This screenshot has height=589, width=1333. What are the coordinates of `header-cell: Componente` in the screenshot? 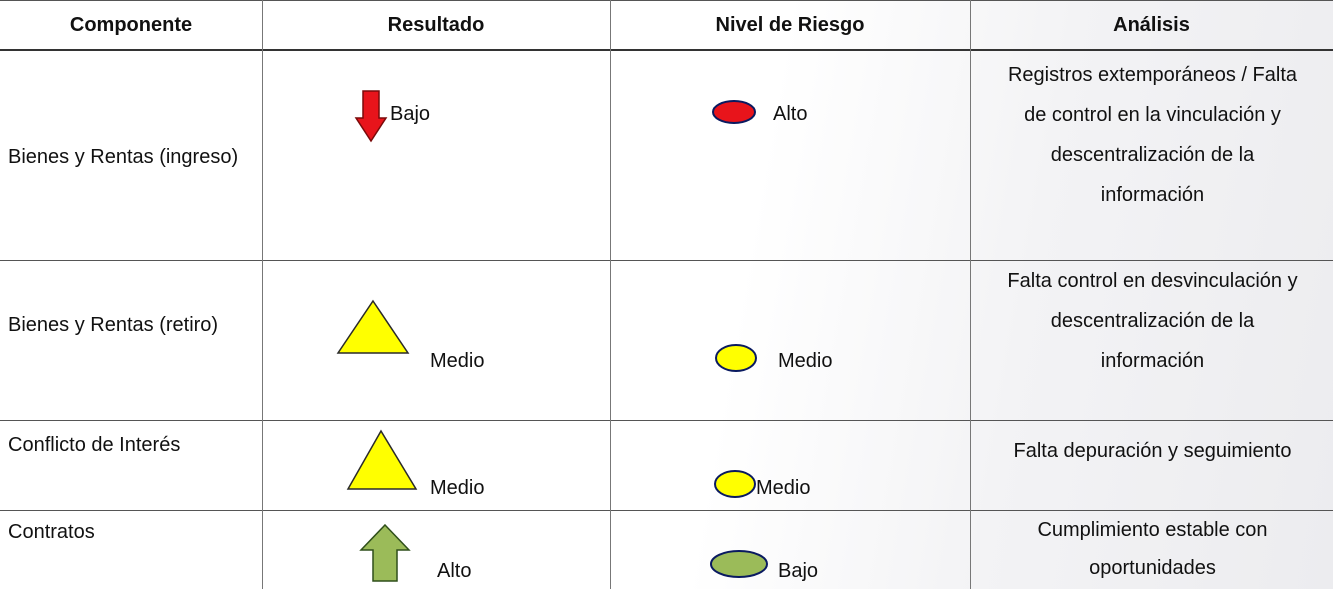 It's located at (131, 25).